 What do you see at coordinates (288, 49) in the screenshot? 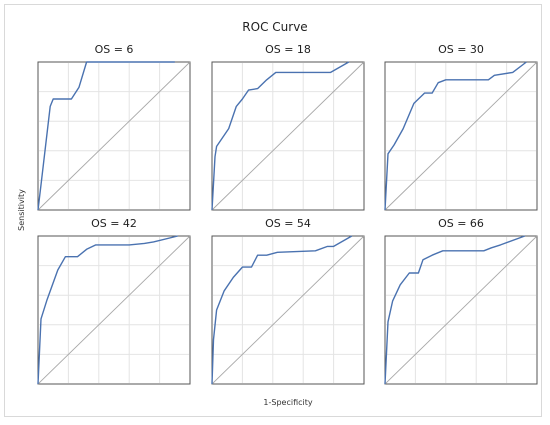
I see `panel-title: OS = 18` at bounding box center [288, 49].